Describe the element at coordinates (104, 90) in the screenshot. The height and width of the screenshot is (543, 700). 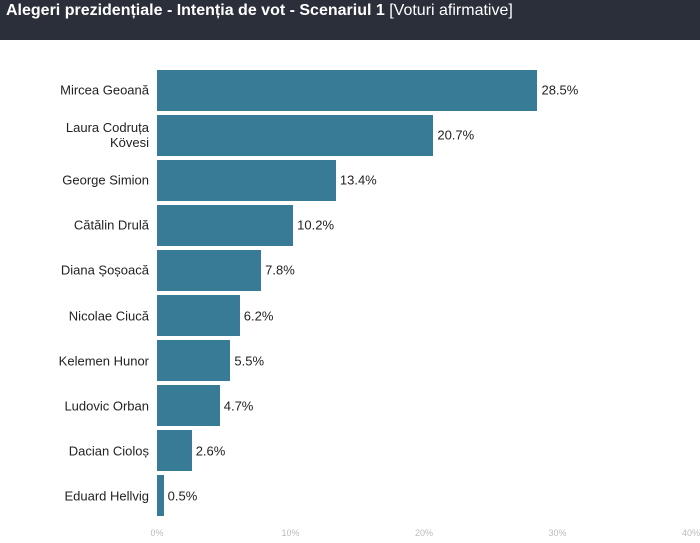
I see `y-tick-label: Mircea Geoană` at that location.